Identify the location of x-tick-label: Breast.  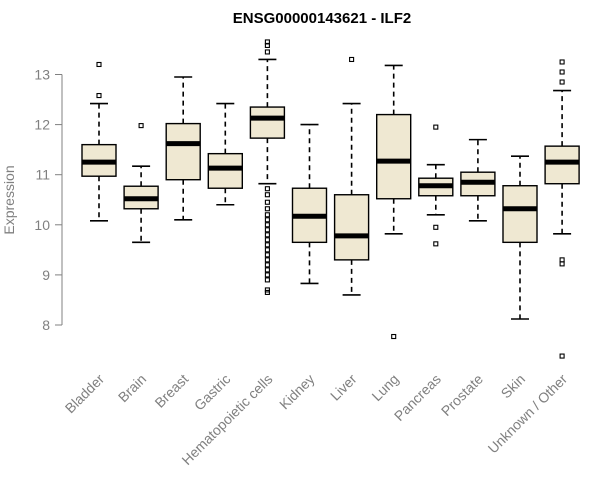
(171, 391).